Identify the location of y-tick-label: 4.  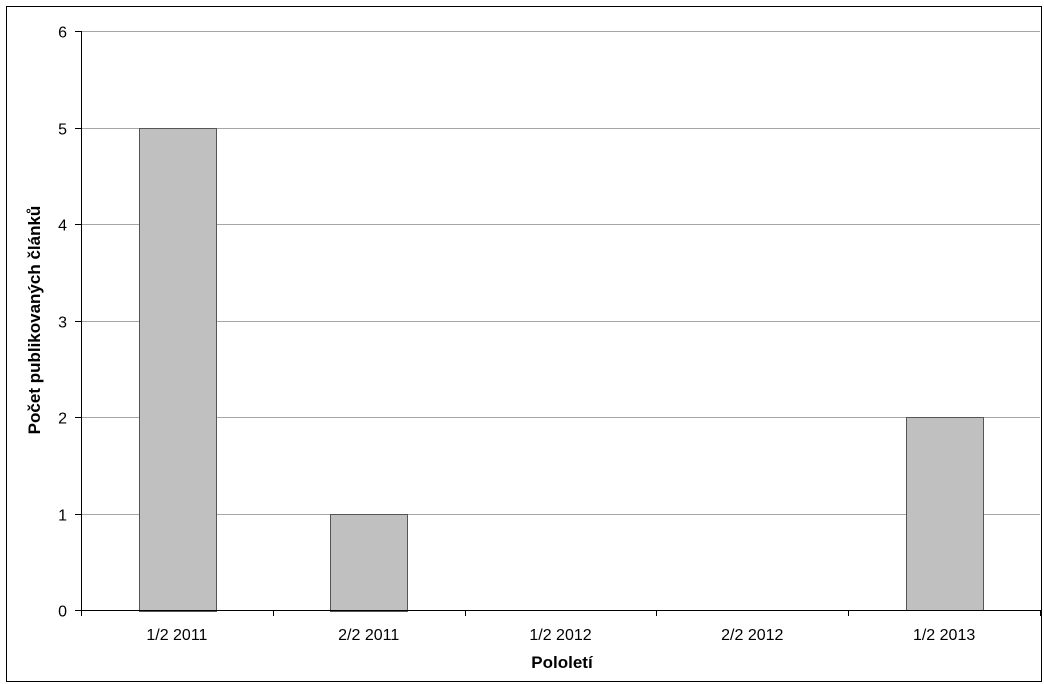
(62, 226).